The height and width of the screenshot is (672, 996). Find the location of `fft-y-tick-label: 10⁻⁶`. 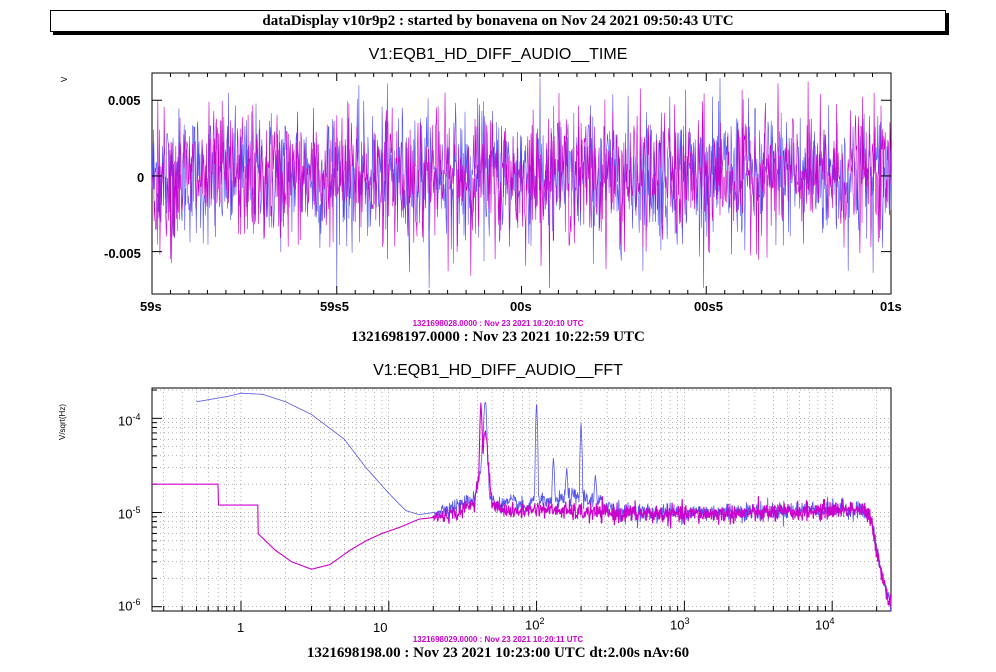

fft-y-tick-label: 10⁻⁶ is located at coordinates (129, 605).